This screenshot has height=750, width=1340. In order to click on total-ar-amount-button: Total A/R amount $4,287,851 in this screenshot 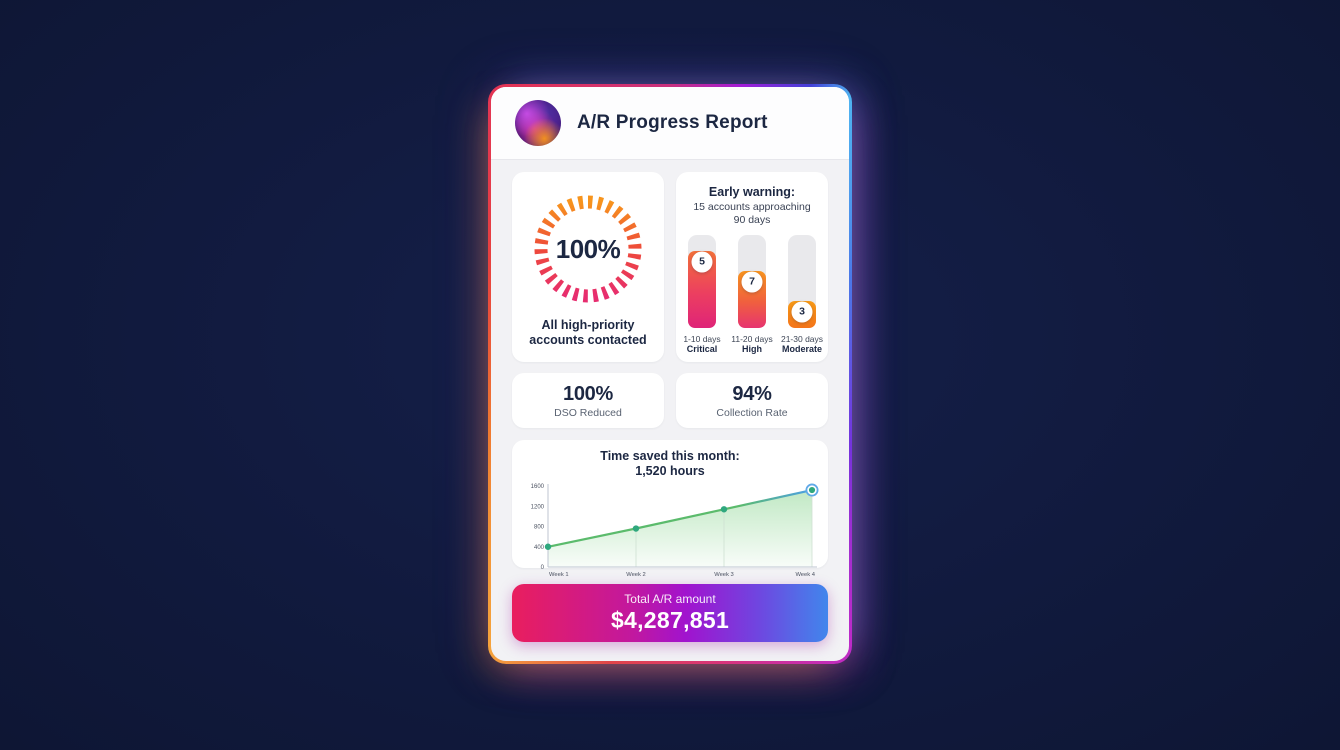, I will do `click(670, 613)`.